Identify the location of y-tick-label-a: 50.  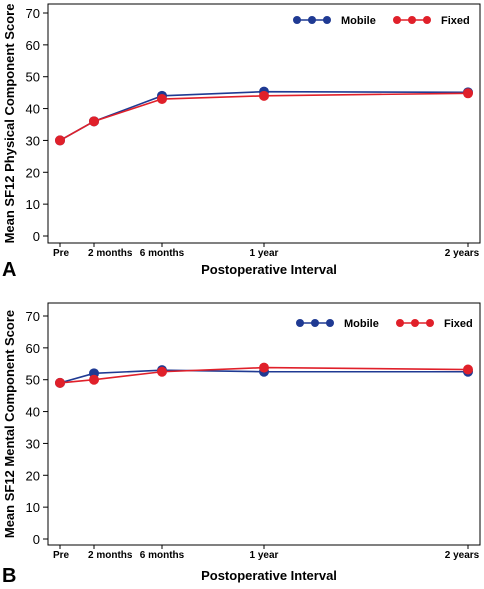
(33, 77).